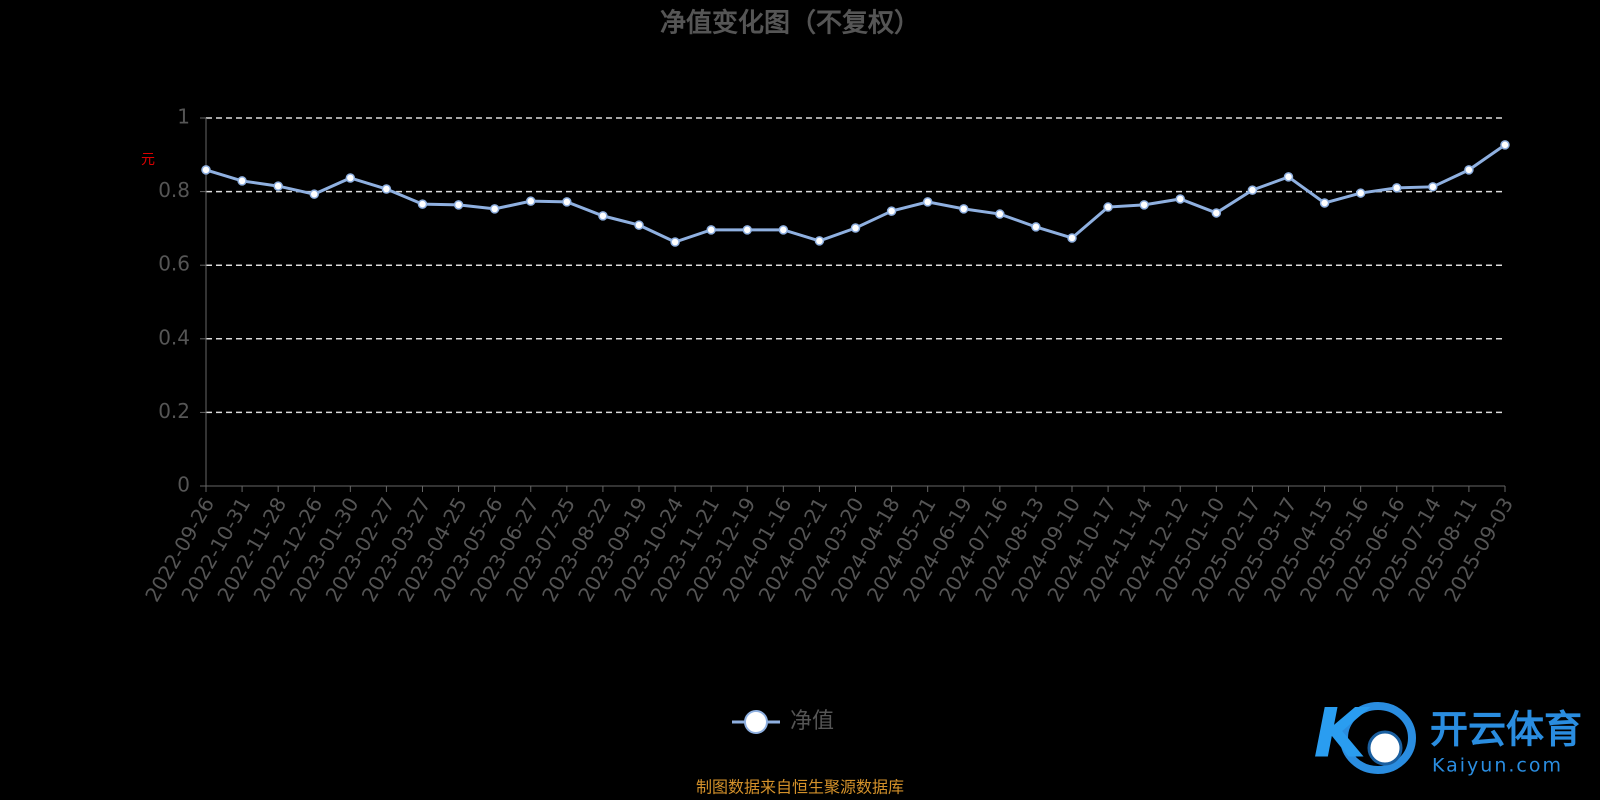 The height and width of the screenshot is (800, 1600). What do you see at coordinates (800, 787) in the screenshot?
I see `source-note: 制图数据来自恒生聚源数据库` at bounding box center [800, 787].